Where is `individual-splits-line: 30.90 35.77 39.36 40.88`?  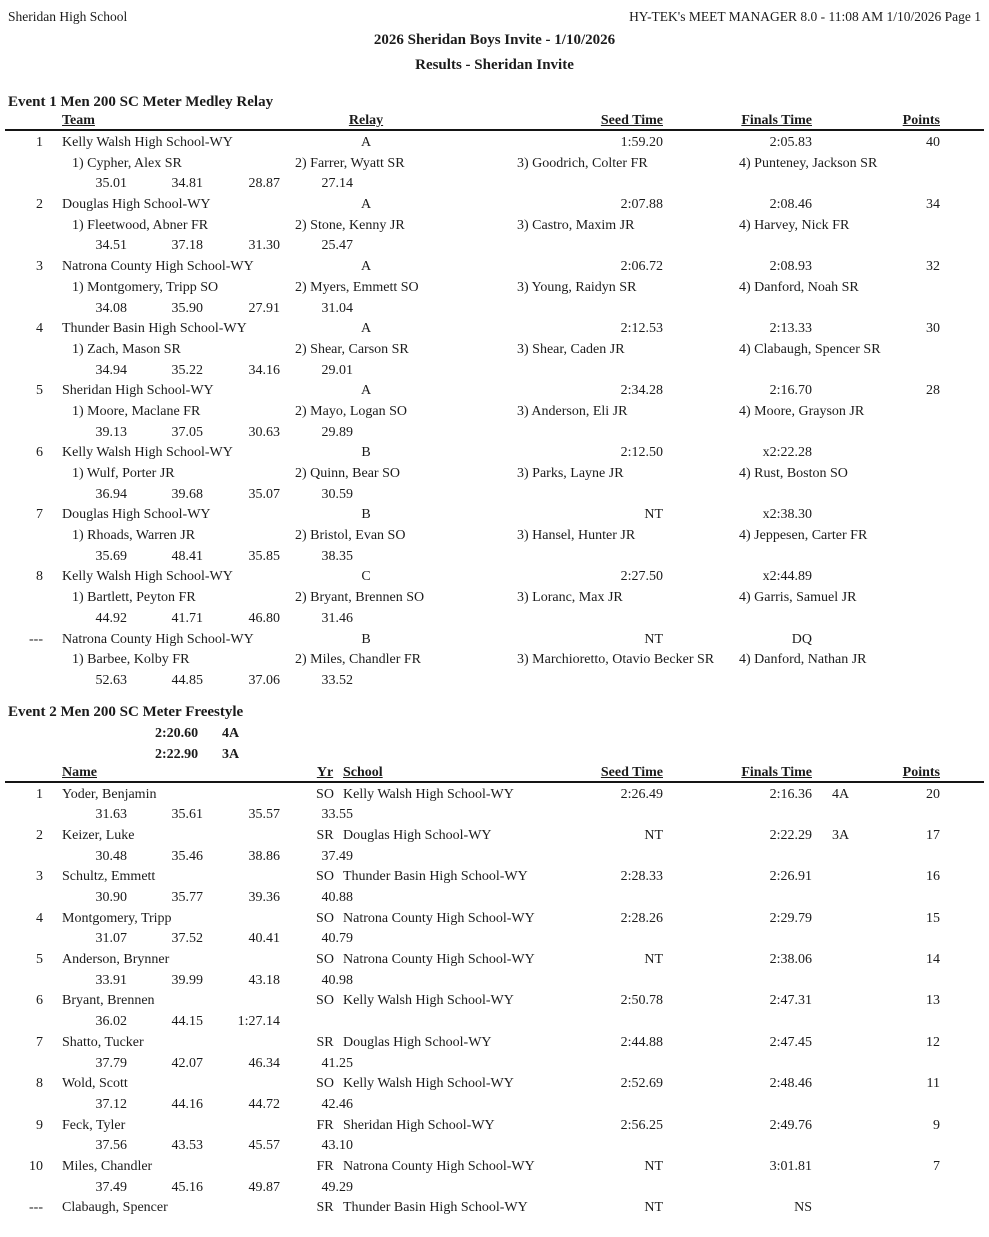
individual-splits-line: 30.90 35.77 39.36 40.88 is located at coordinates (494, 898).